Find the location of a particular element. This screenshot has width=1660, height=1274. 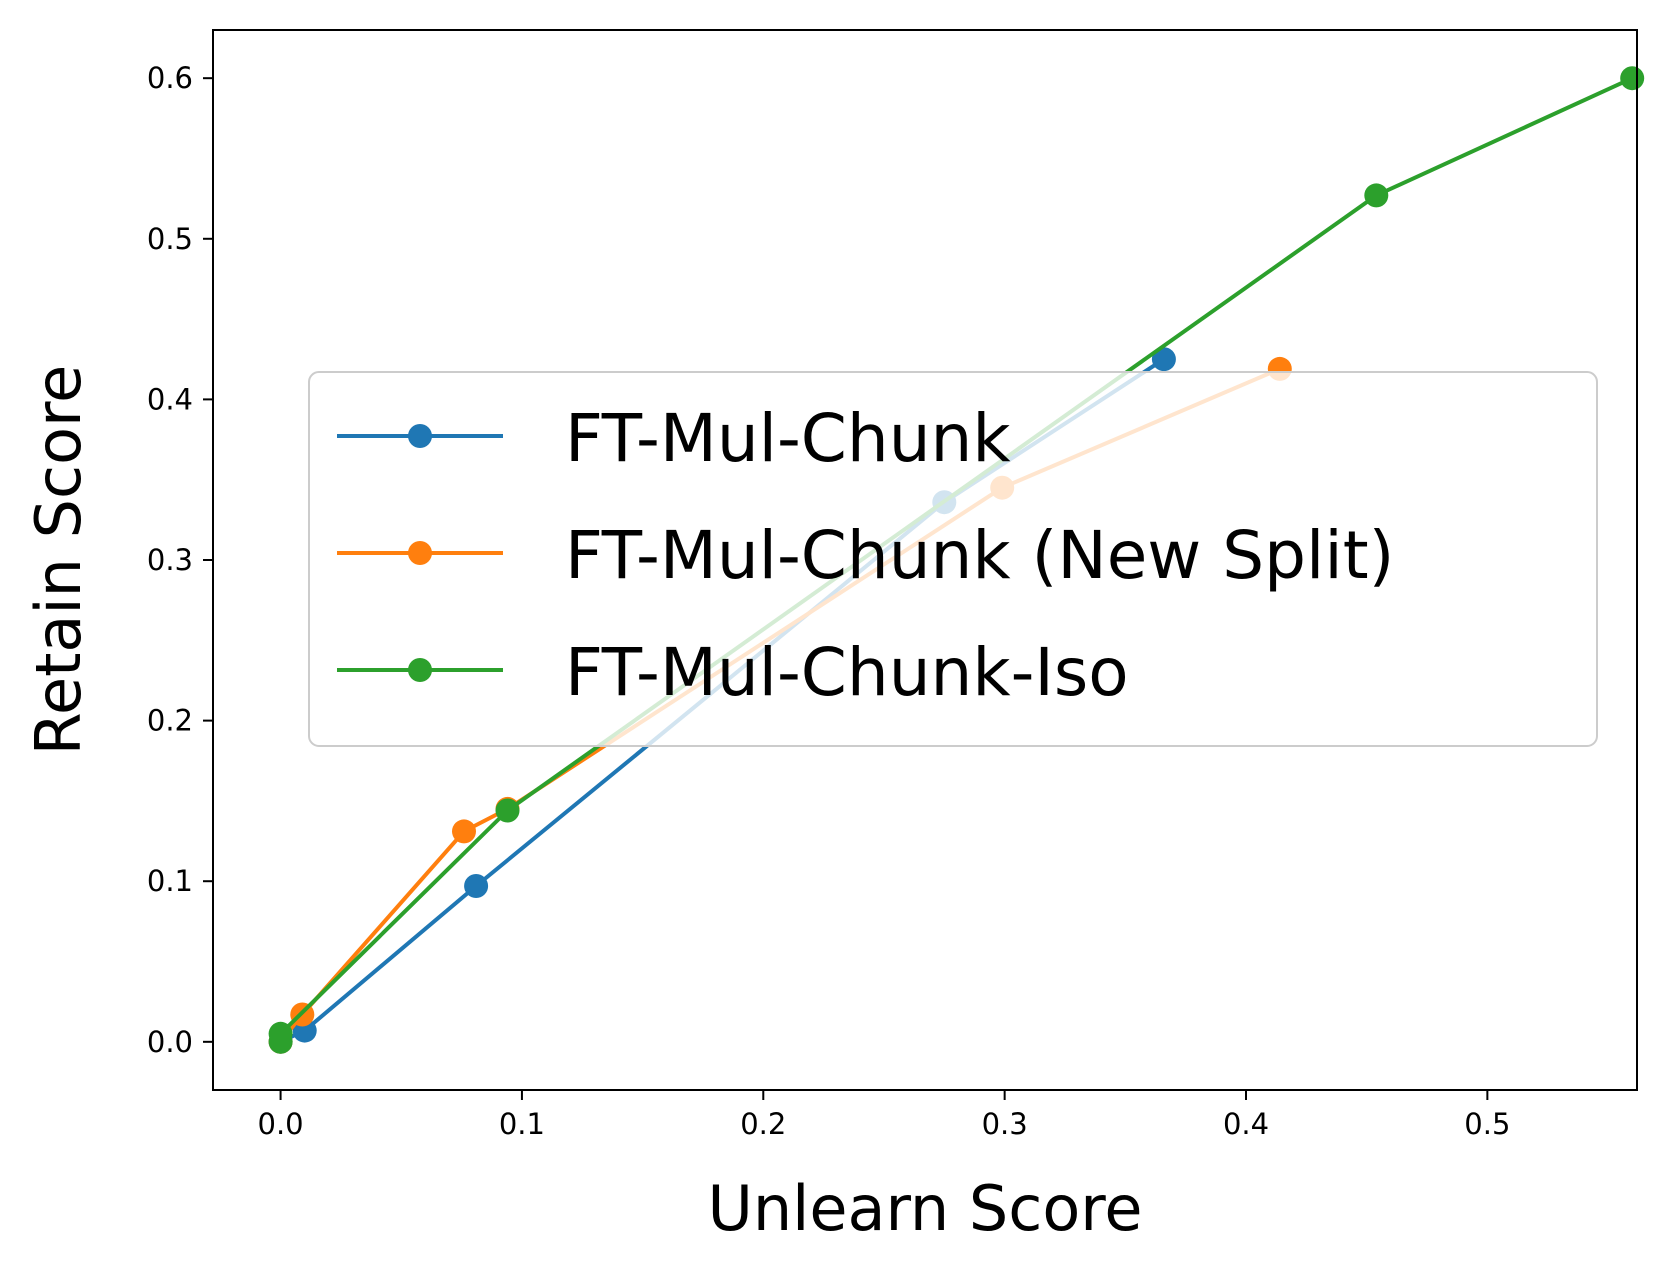

x-tick-label: 0.2 is located at coordinates (763, 1124).